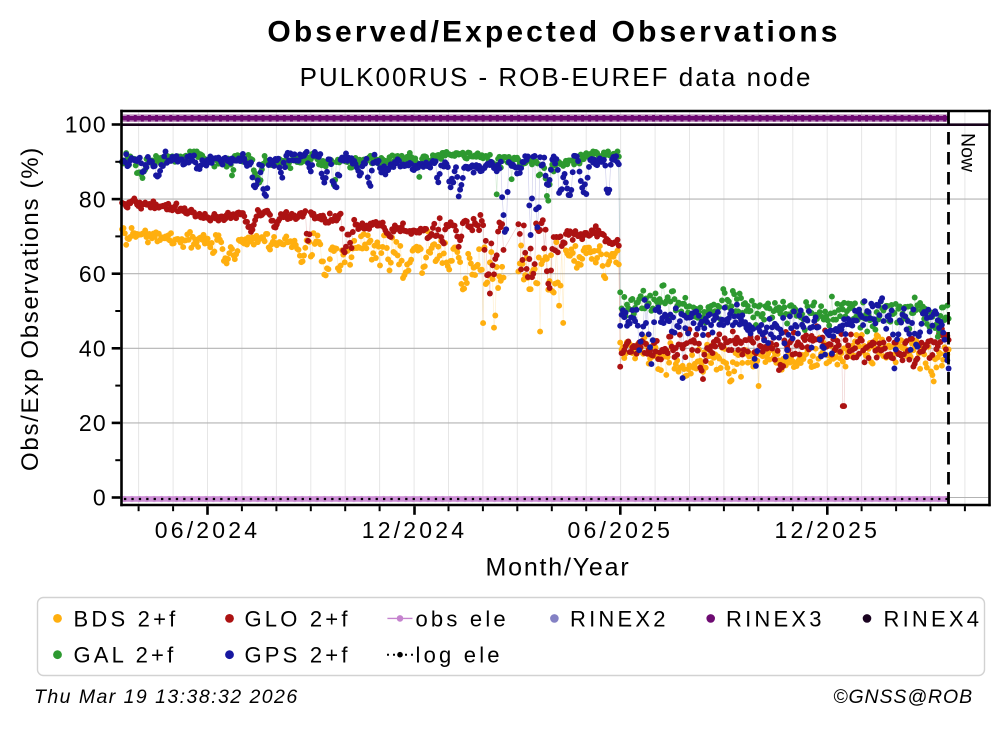 The height and width of the screenshot is (739, 1008). I want to click on svg-text: Now, so click(968, 153).